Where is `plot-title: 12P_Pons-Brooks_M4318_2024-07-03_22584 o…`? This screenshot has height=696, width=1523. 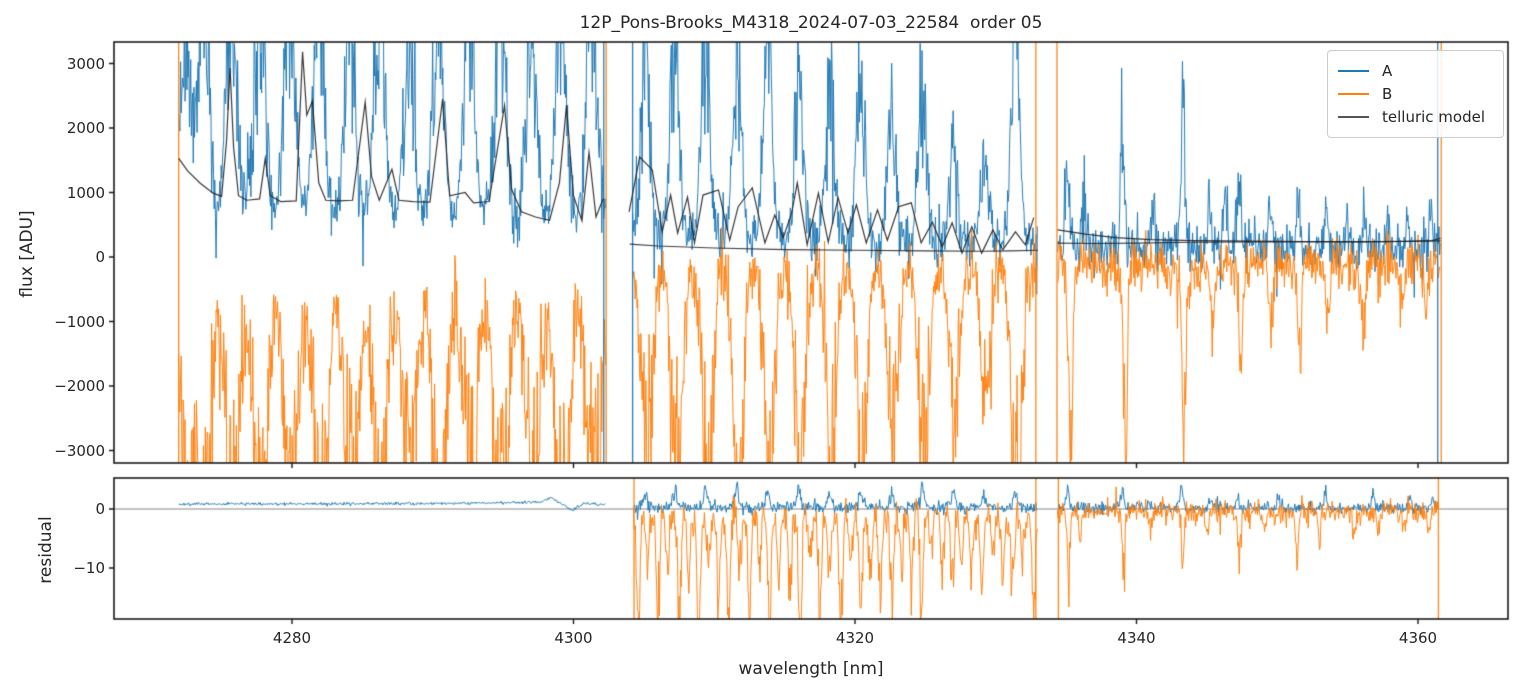 plot-title: 12P_Pons-Brooks_M4318_2024-07-03_22584 o… is located at coordinates (811, 23).